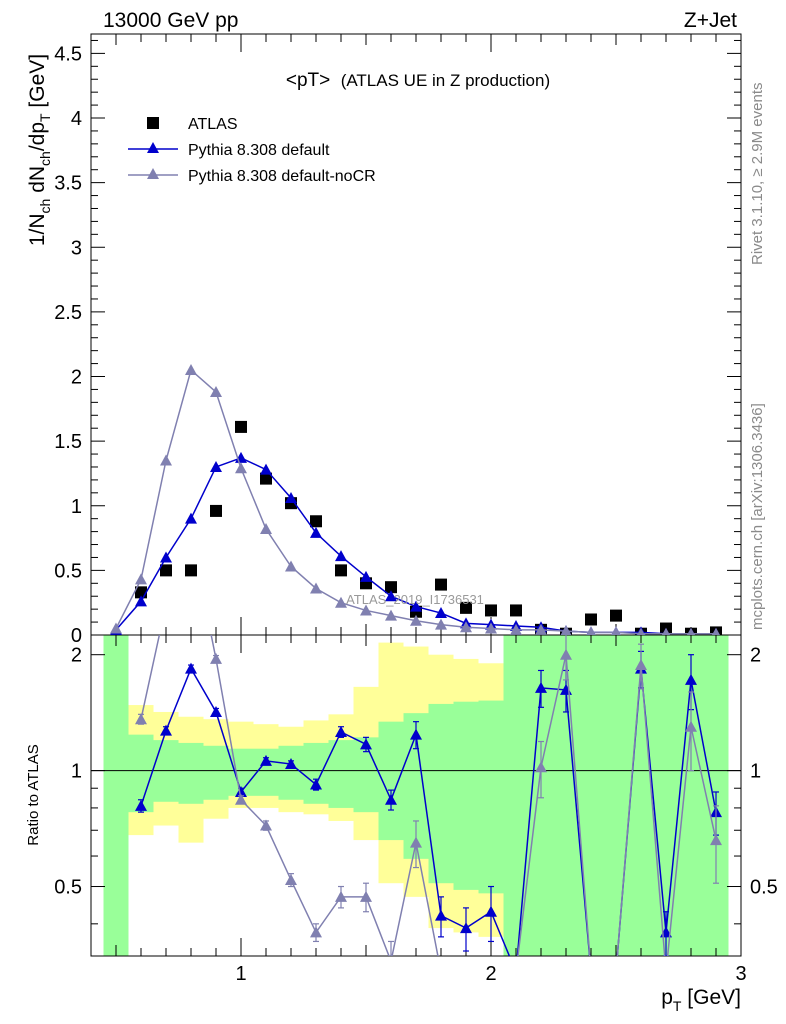 The height and width of the screenshot is (1024, 786). I want to click on analysis-watermark: ATLAS_2019_I1736531, so click(415, 599).